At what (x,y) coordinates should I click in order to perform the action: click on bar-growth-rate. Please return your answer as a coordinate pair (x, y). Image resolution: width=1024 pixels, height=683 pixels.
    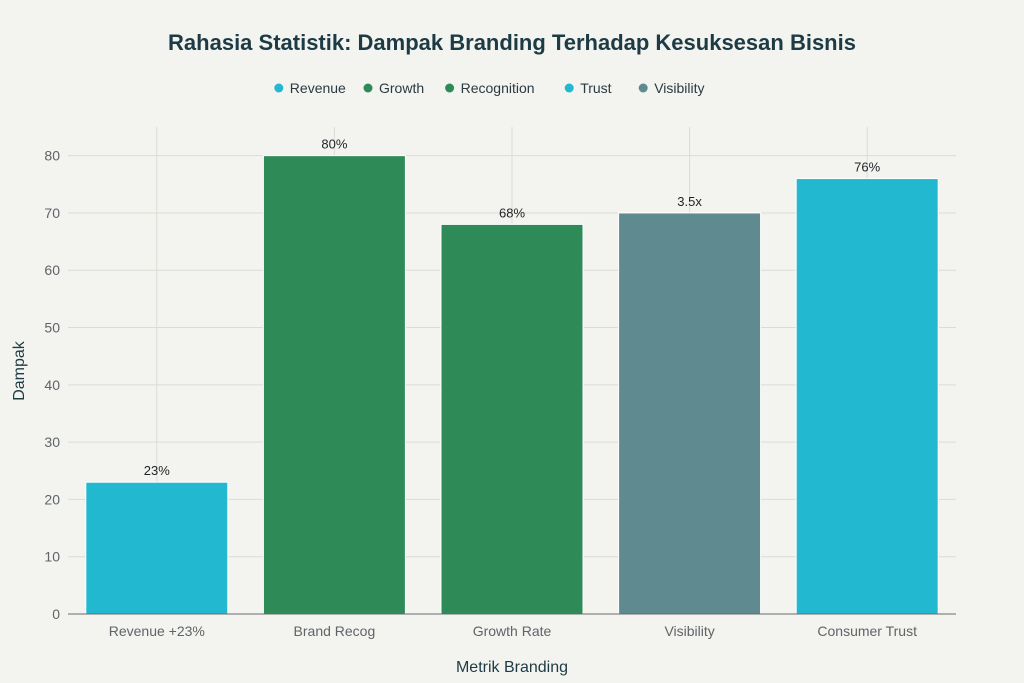
    Looking at the image, I should click on (512, 419).